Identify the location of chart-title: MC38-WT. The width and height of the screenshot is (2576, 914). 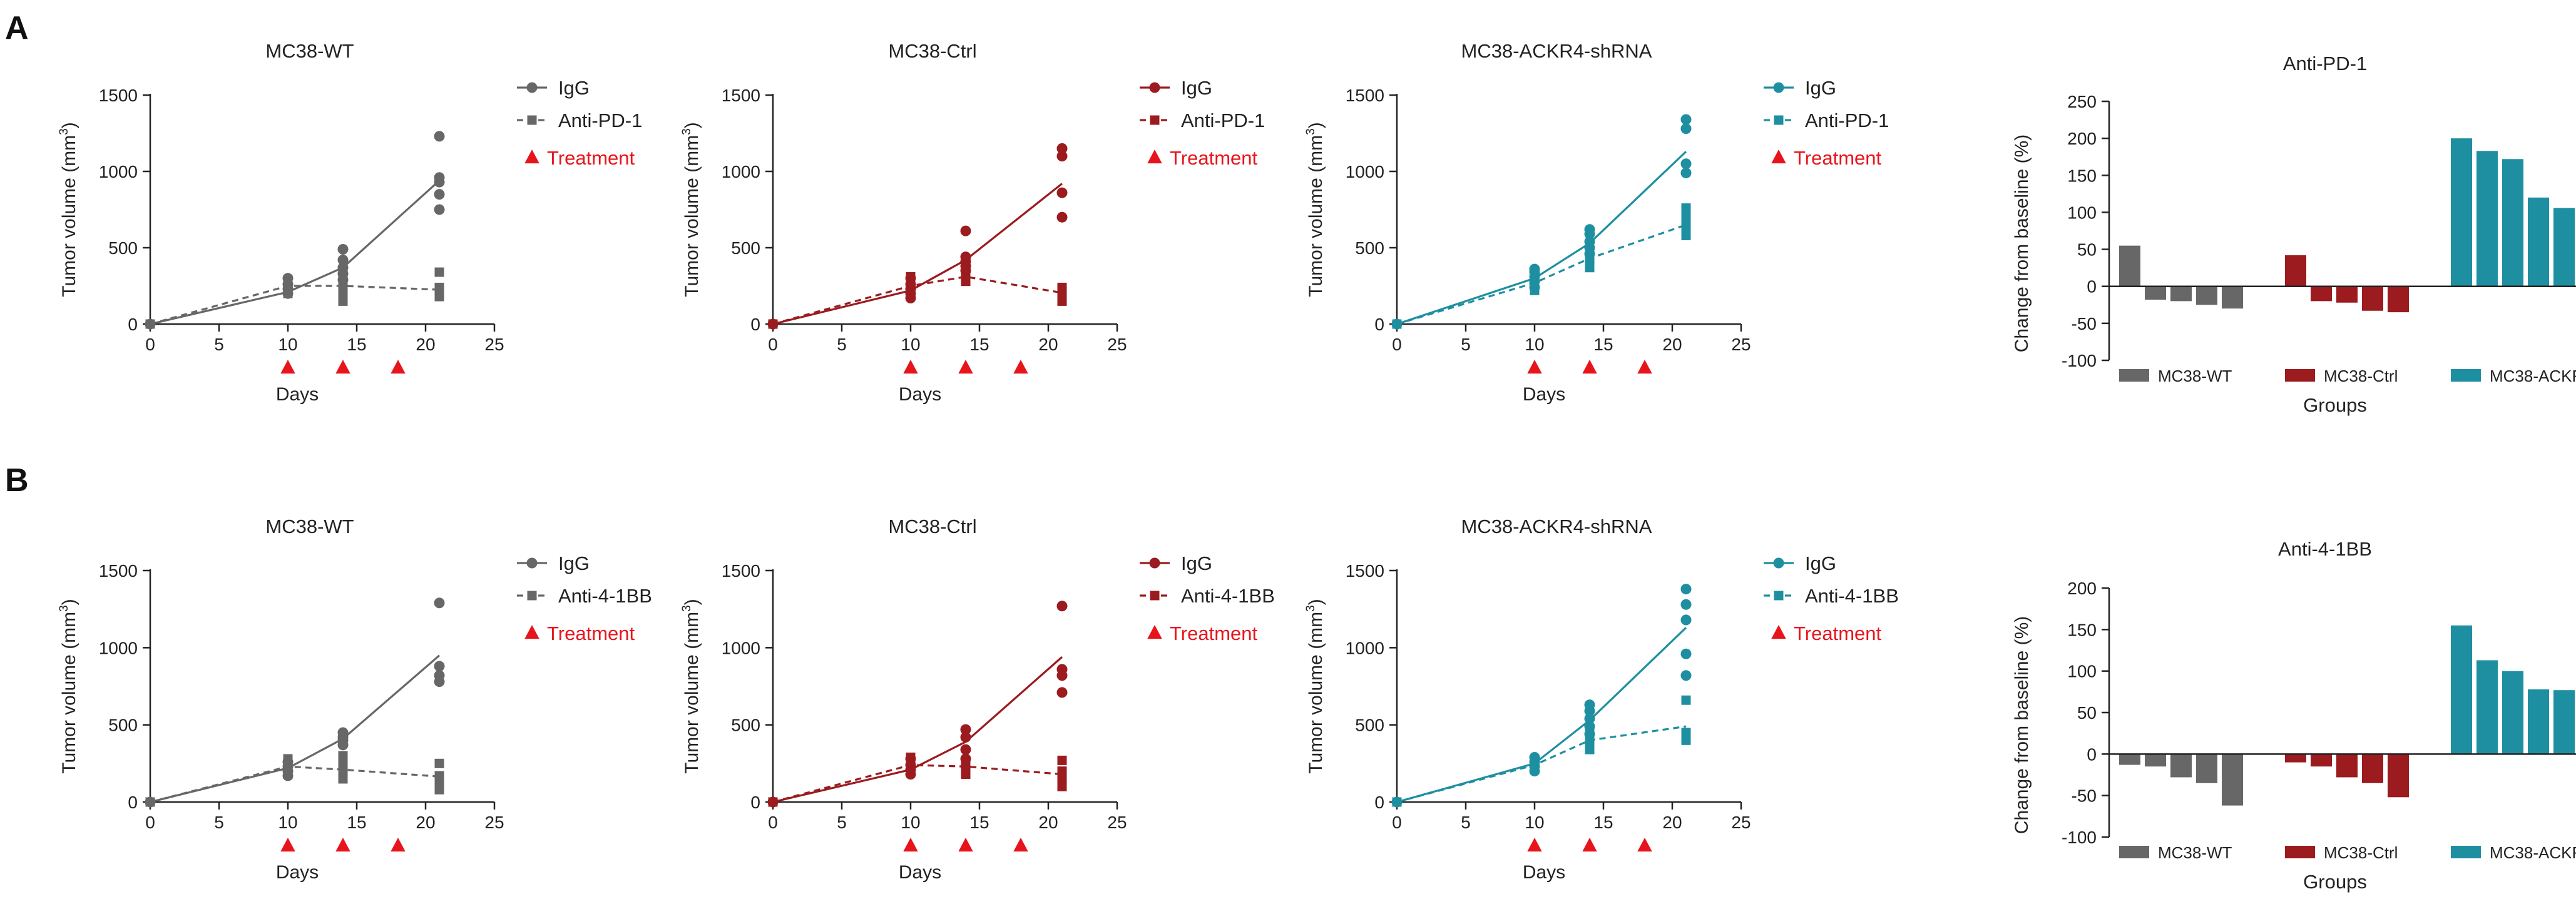
(309, 526).